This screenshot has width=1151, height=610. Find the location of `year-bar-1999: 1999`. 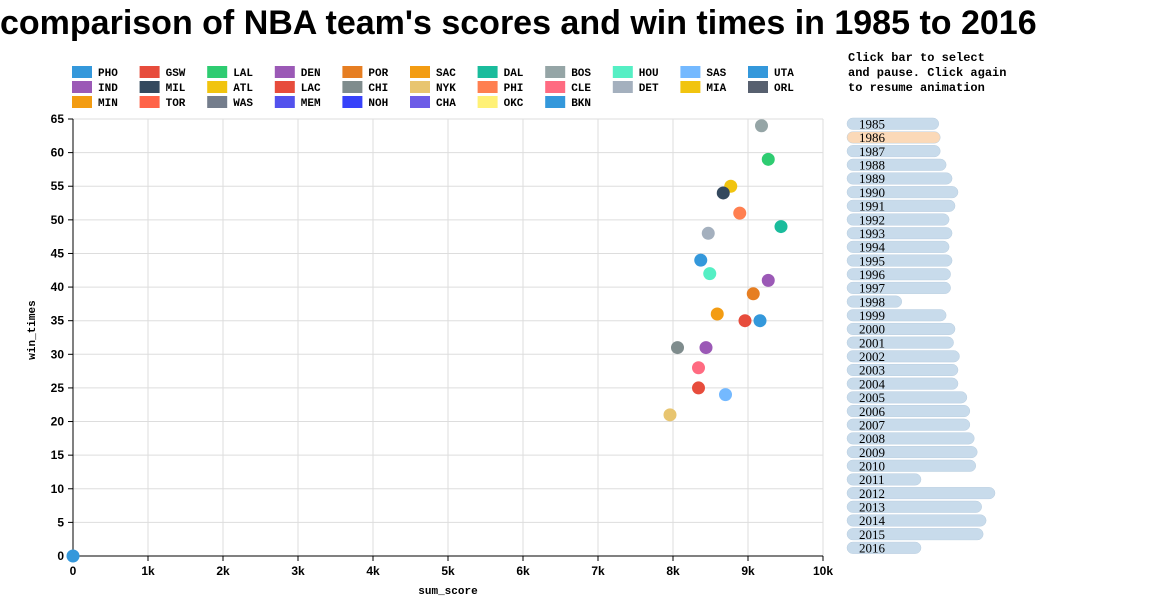

year-bar-1999: 1999 is located at coordinates (896, 315).